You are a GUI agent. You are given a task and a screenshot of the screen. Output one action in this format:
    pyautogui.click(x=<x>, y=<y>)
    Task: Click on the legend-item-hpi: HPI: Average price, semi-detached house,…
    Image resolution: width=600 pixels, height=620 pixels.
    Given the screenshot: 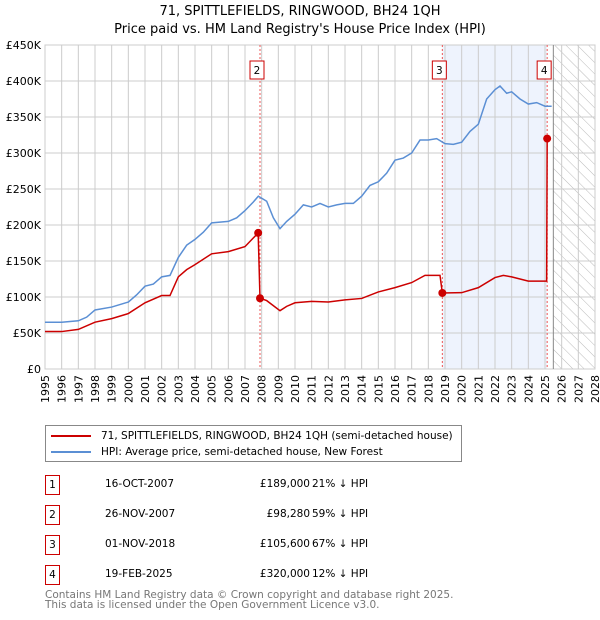 What is the action you would take?
    pyautogui.click(x=217, y=452)
    